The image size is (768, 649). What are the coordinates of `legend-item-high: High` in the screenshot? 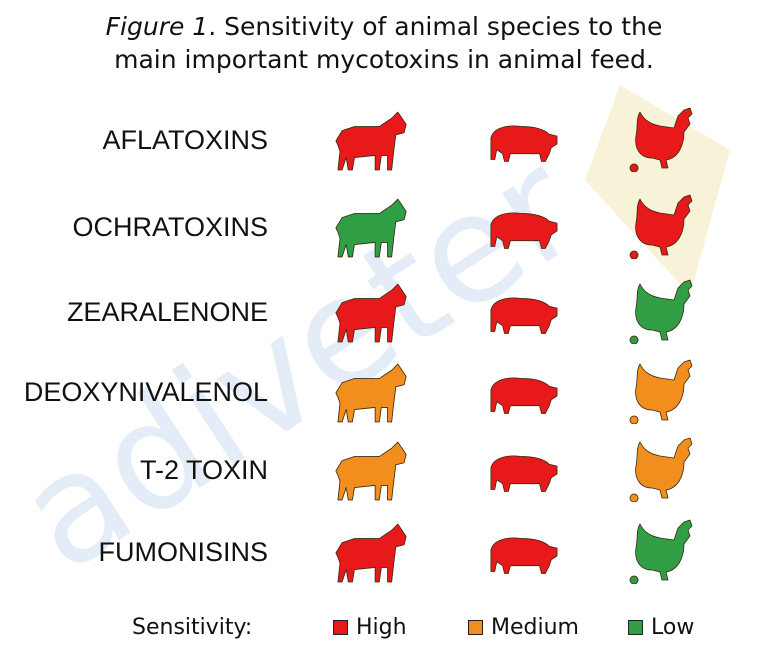 It's located at (381, 627).